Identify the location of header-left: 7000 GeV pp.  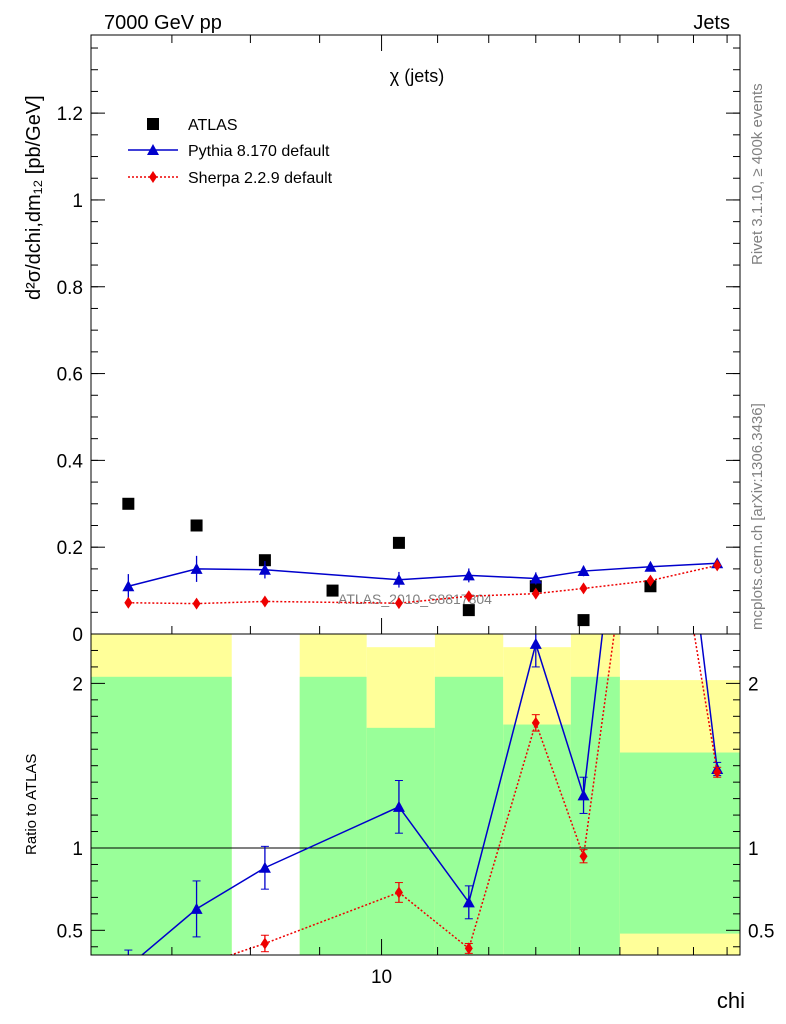
(163, 23).